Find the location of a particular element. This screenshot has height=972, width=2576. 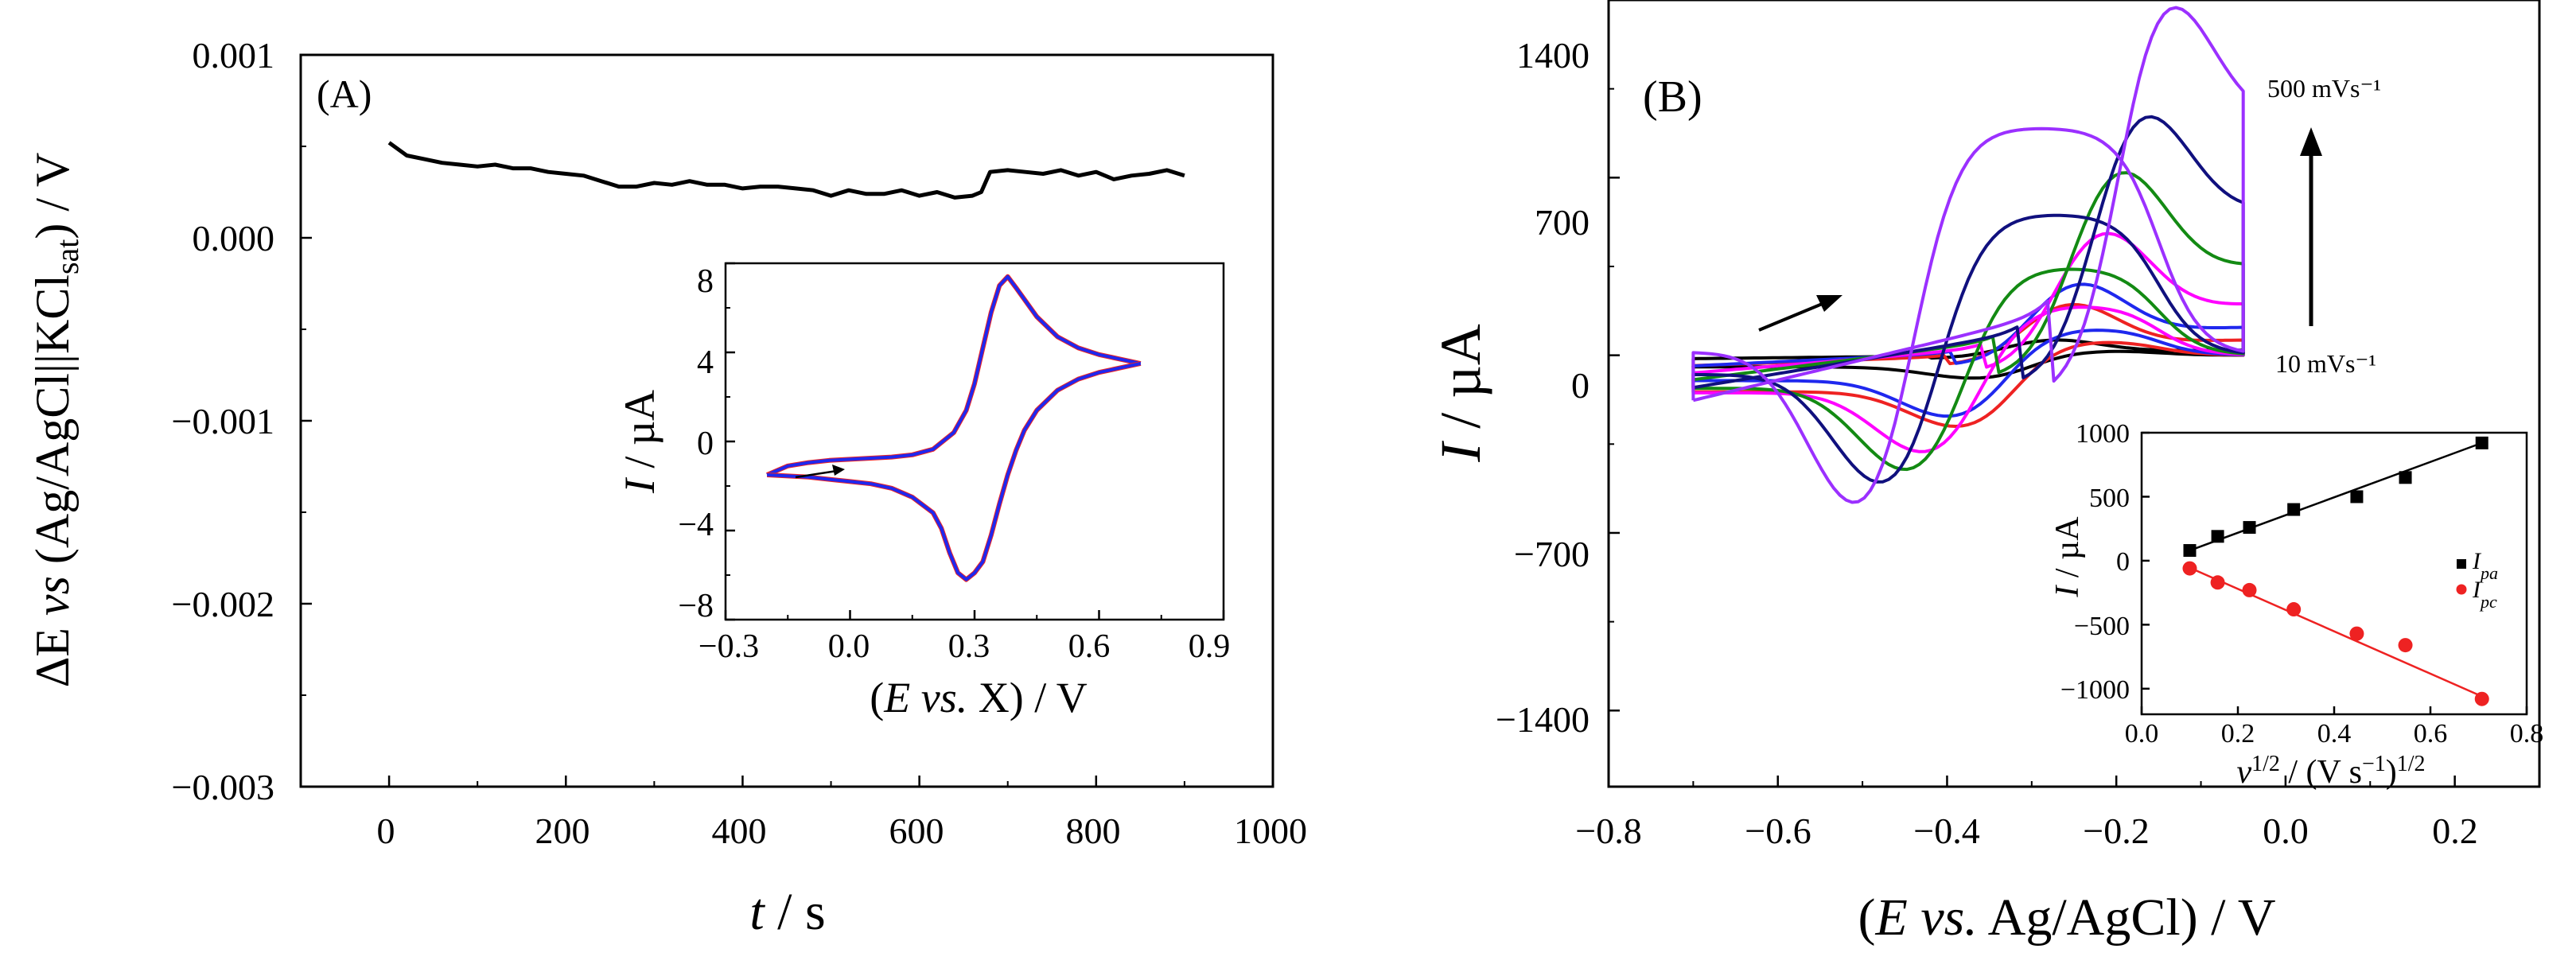

panel-b-ylabel: I / µA is located at coordinates (1461, 393).